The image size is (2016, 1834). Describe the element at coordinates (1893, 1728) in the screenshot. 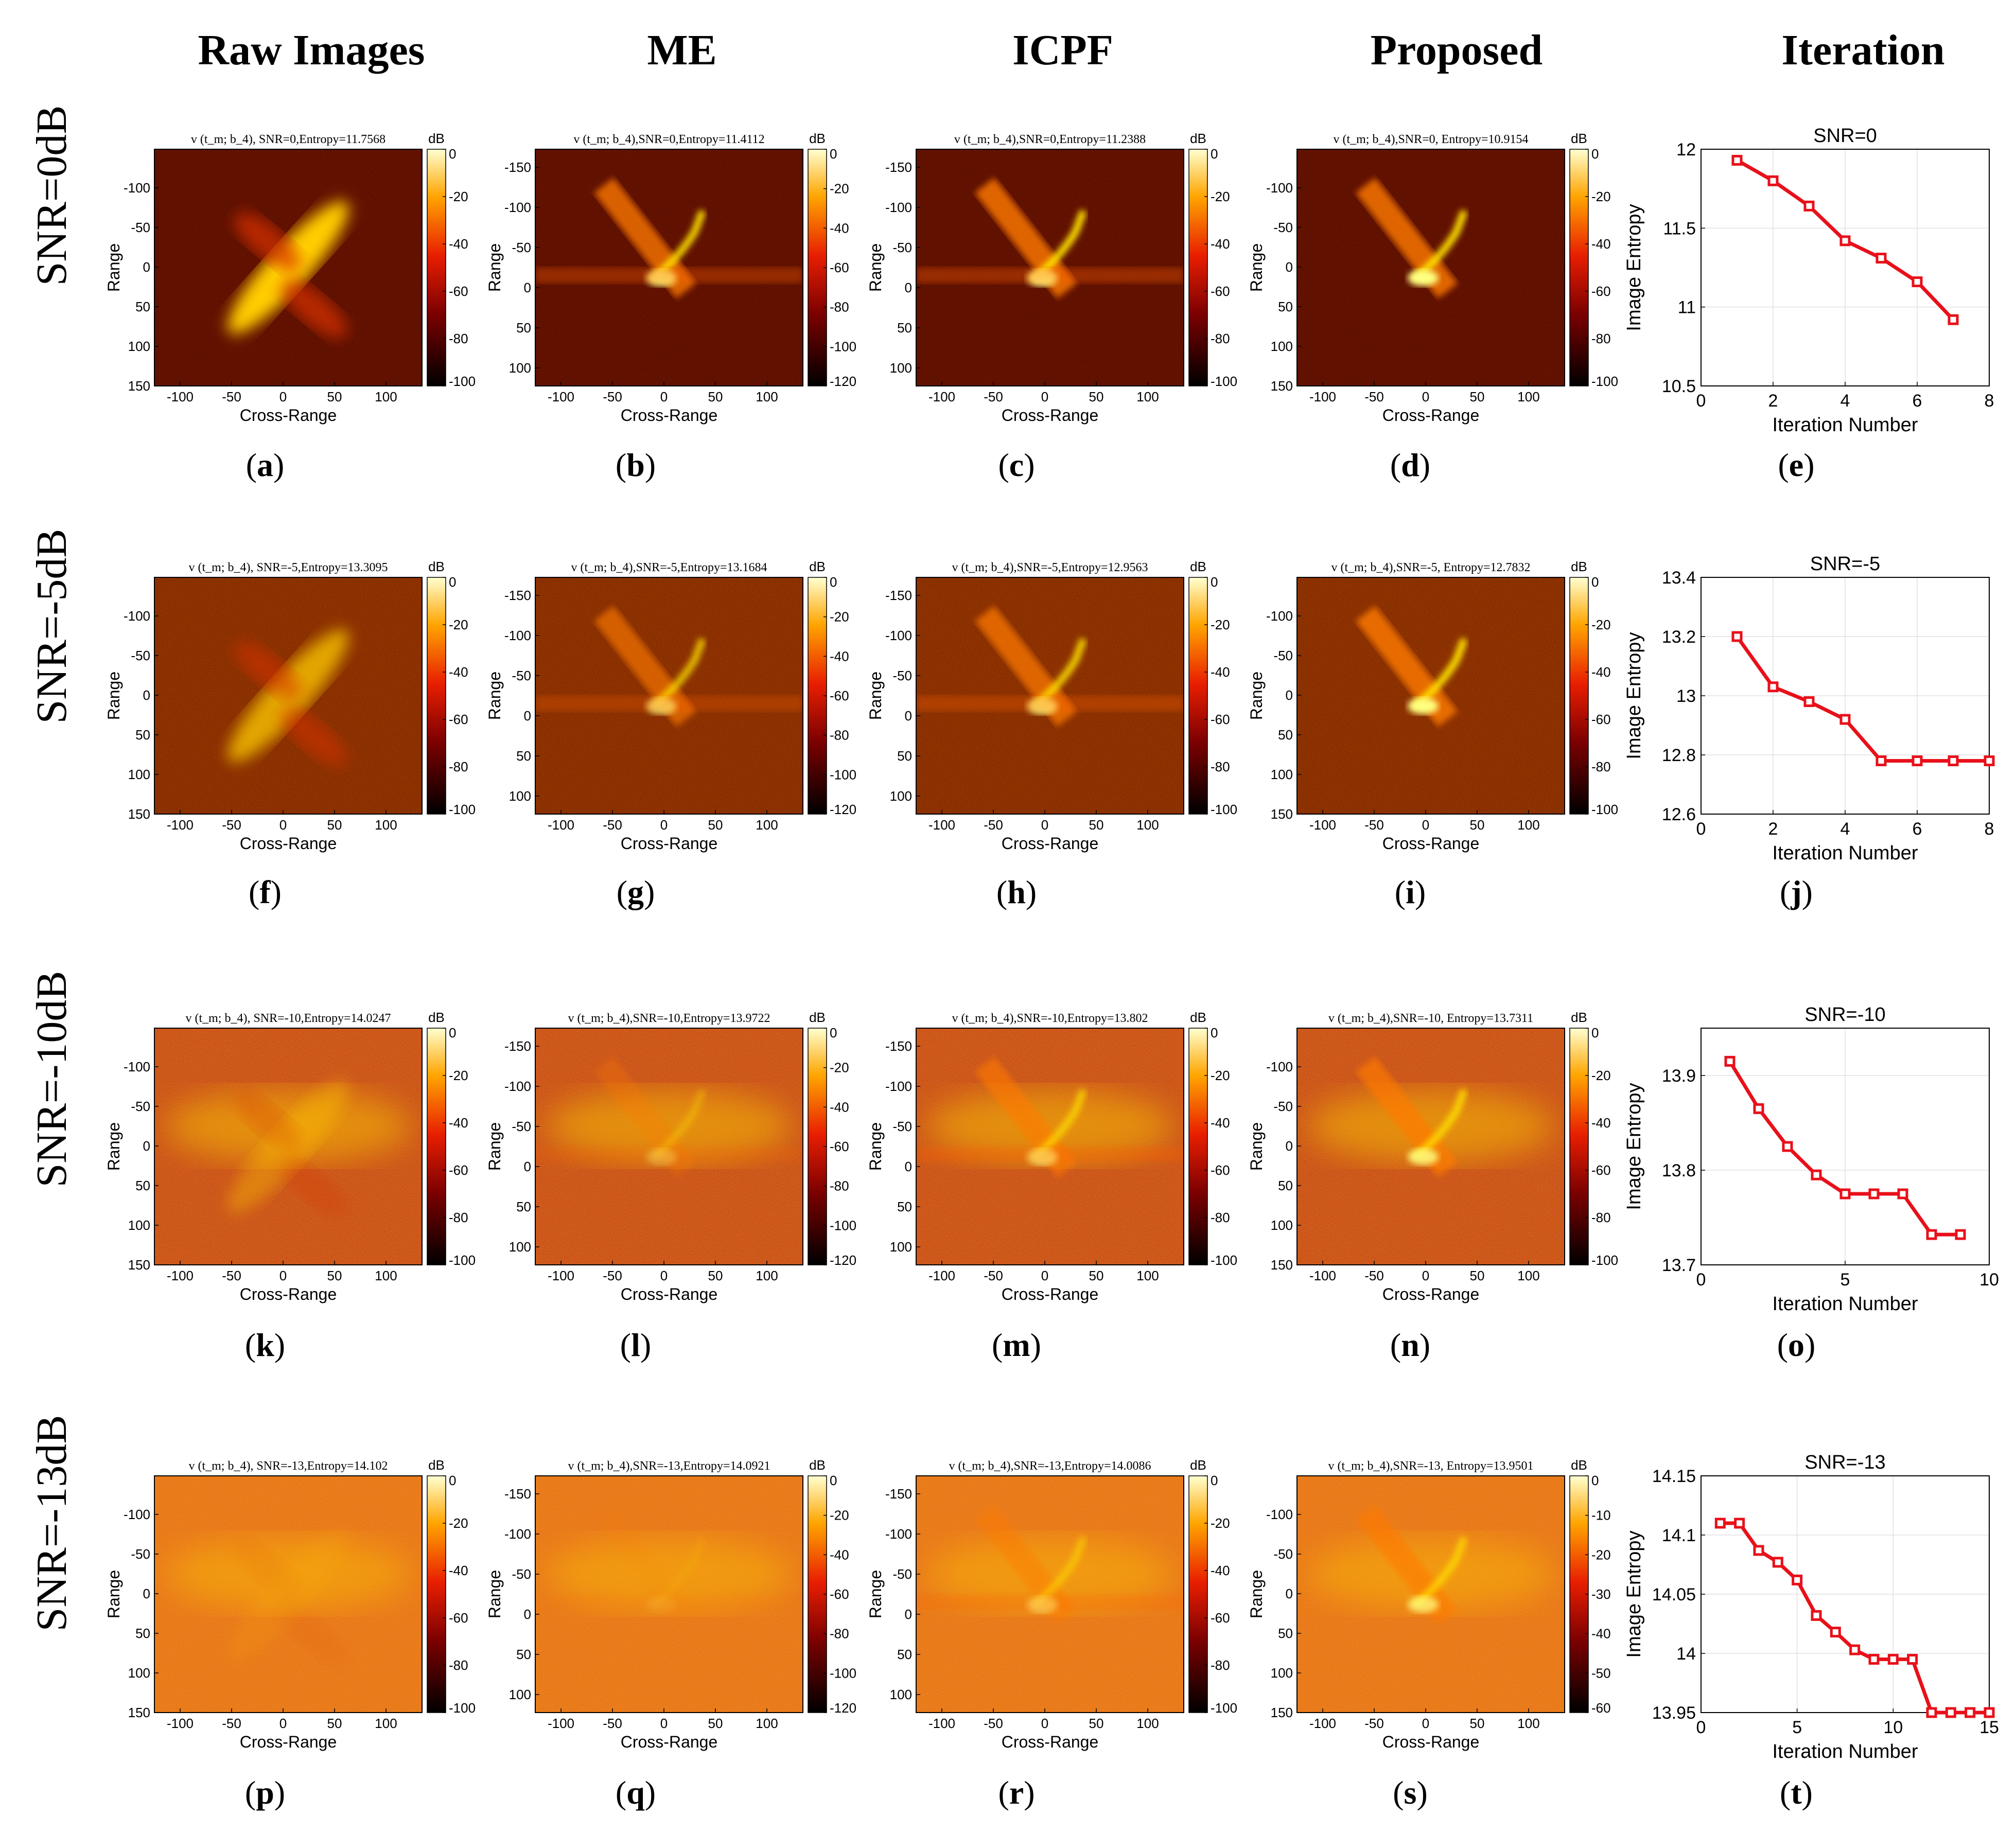

I see `x-tick-label: 10` at that location.